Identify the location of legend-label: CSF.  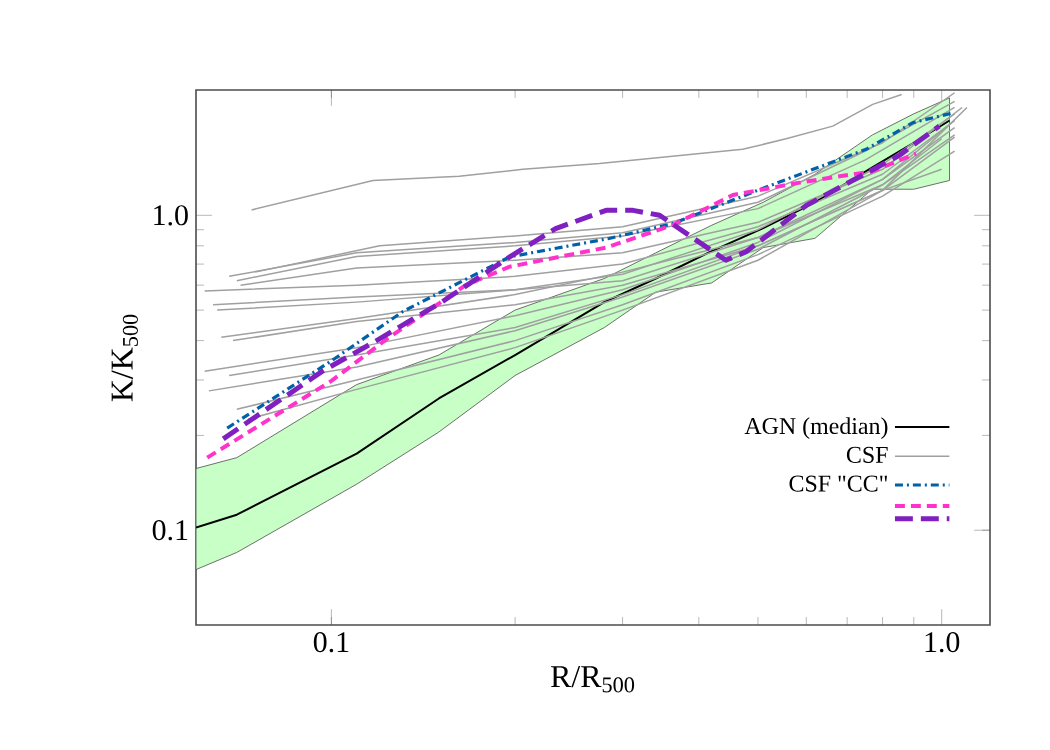
(867, 454).